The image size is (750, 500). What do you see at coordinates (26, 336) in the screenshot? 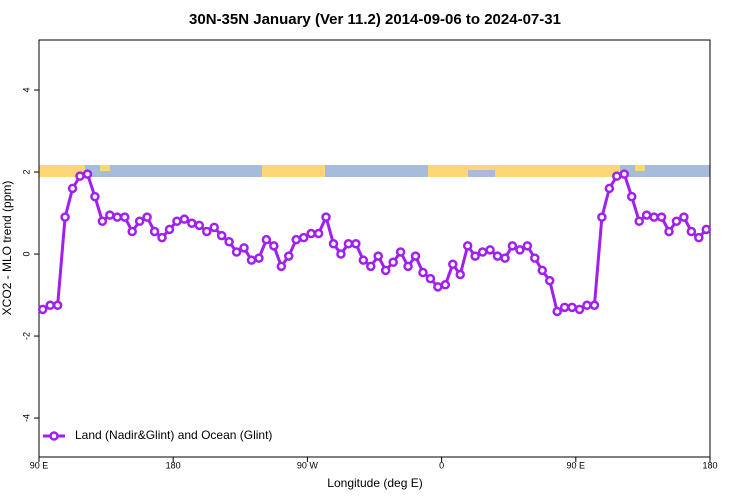
I see `y-tick-label: -2` at bounding box center [26, 336].